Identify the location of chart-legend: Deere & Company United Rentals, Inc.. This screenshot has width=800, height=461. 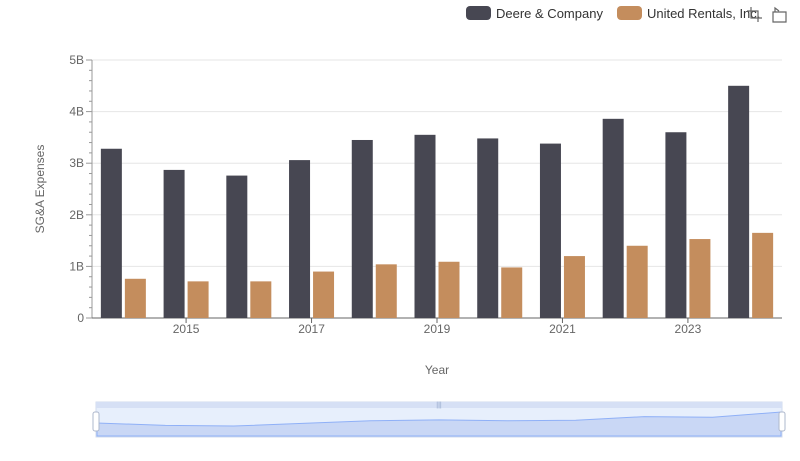
(620, 13).